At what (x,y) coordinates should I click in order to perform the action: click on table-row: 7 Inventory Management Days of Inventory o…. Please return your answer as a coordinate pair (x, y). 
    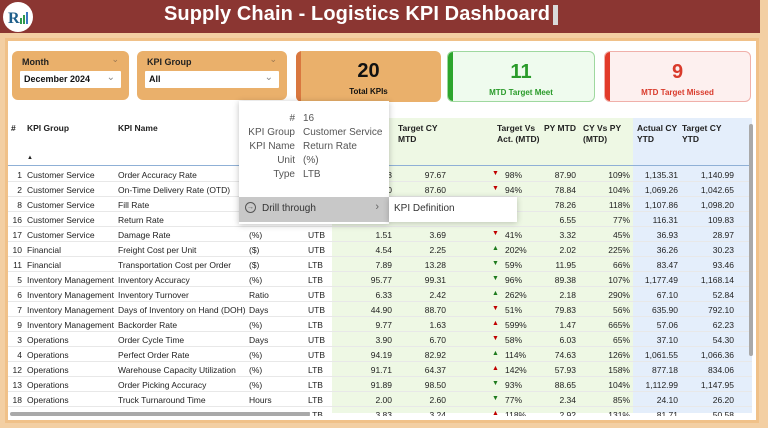
    Looking at the image, I should click on (380, 309).